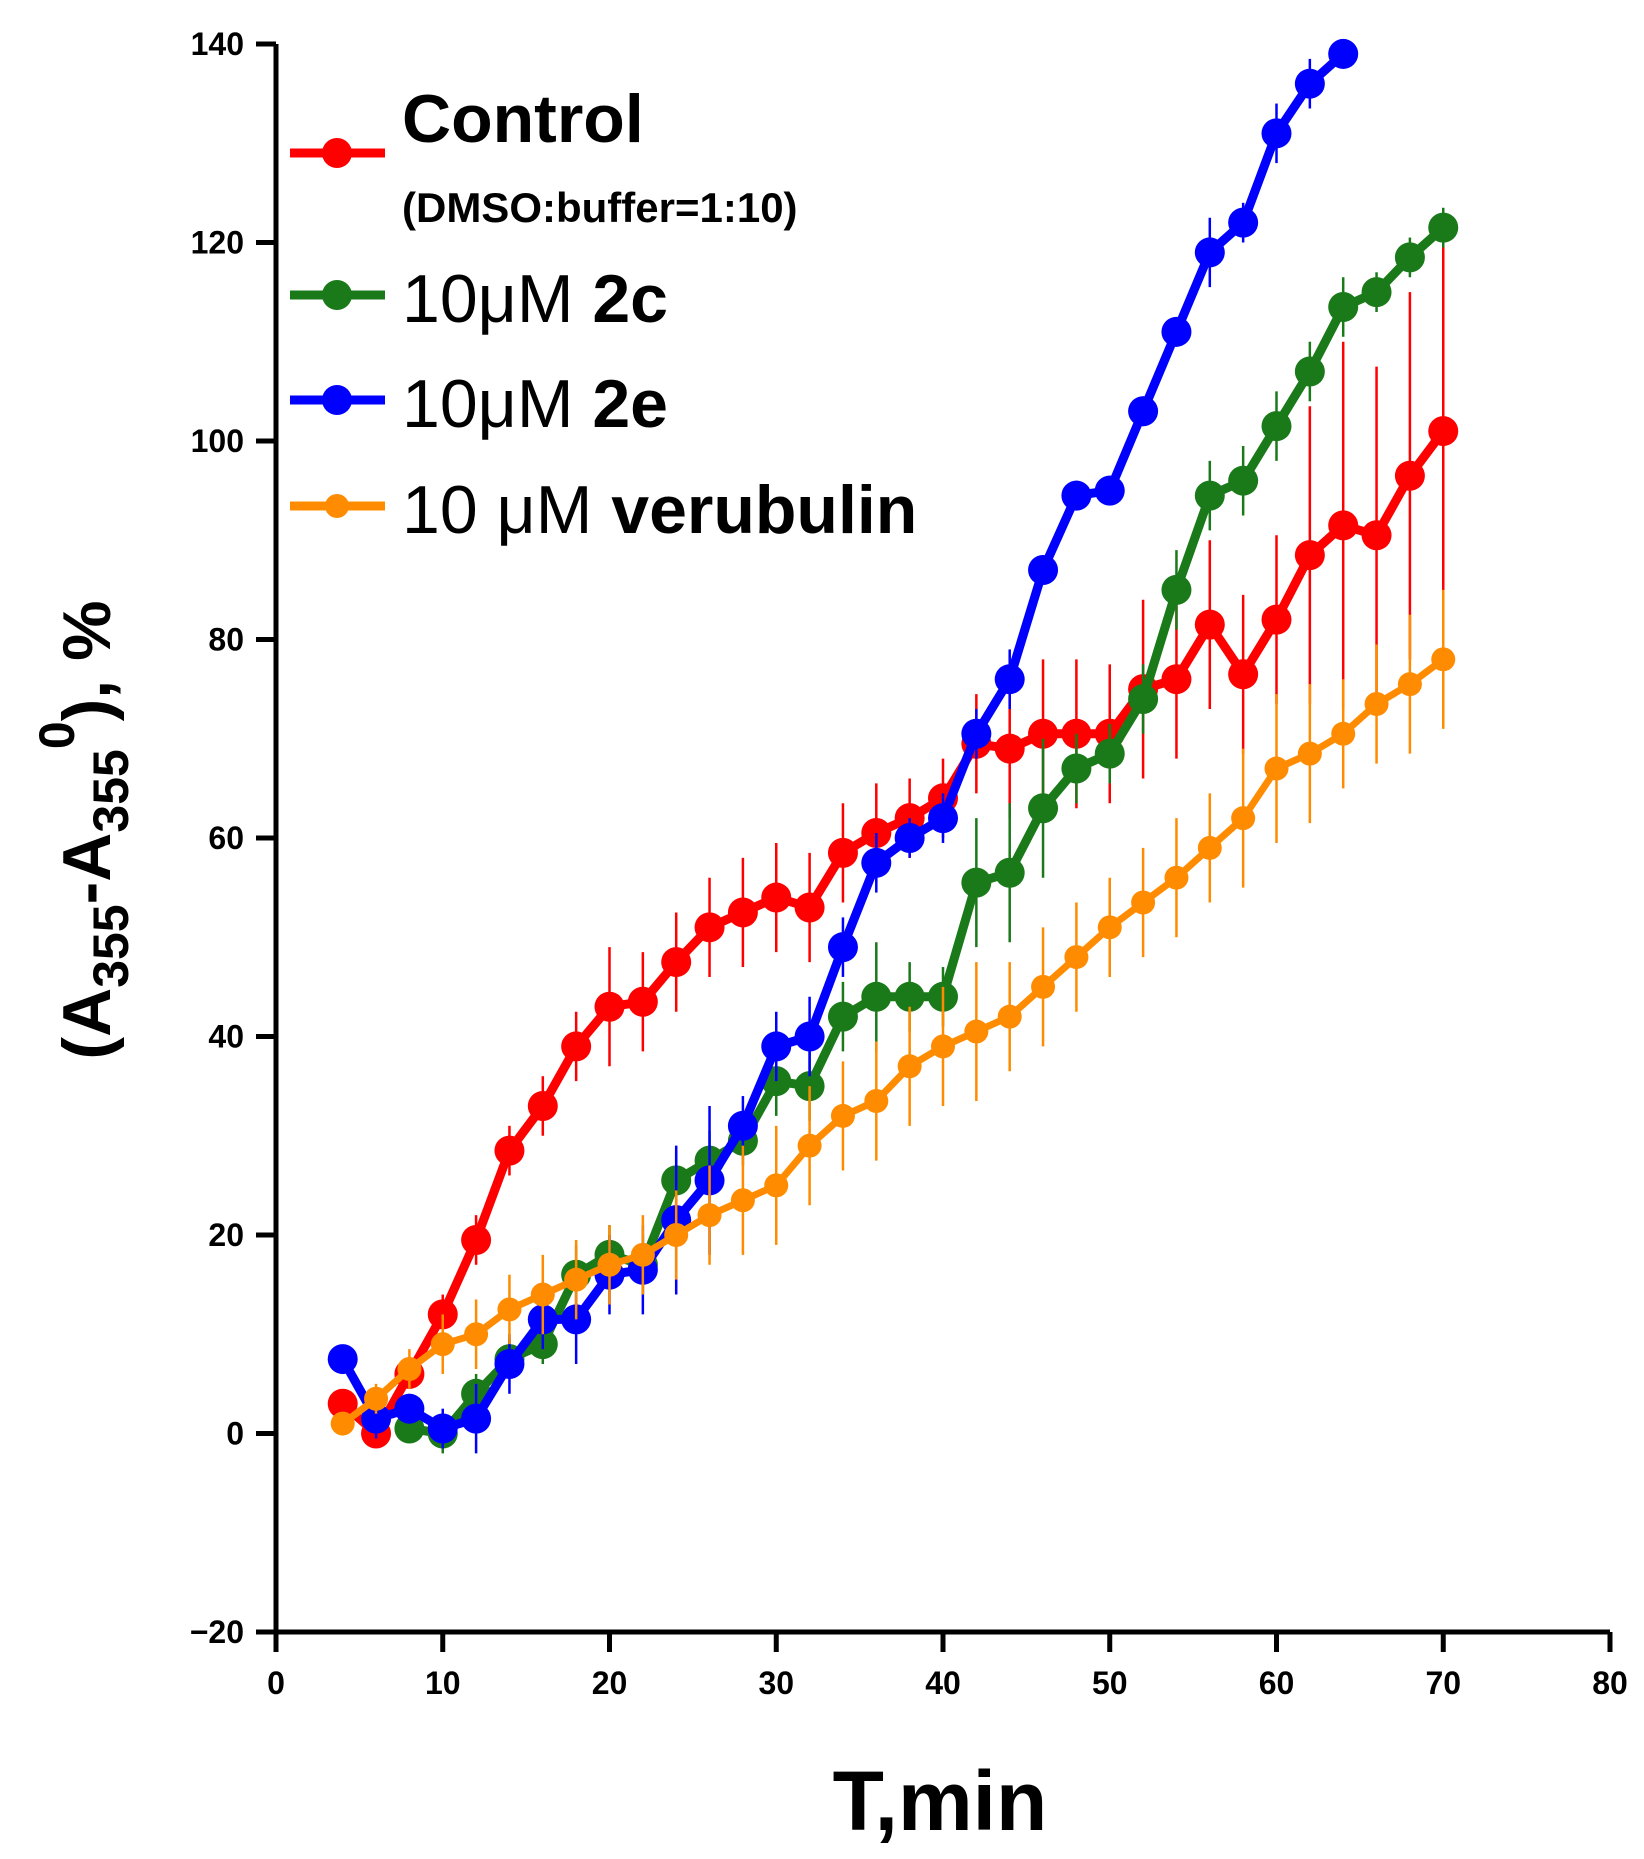 The image size is (1644, 1859). What do you see at coordinates (523, 119) in the screenshot?
I see `legend-label-control: Control` at bounding box center [523, 119].